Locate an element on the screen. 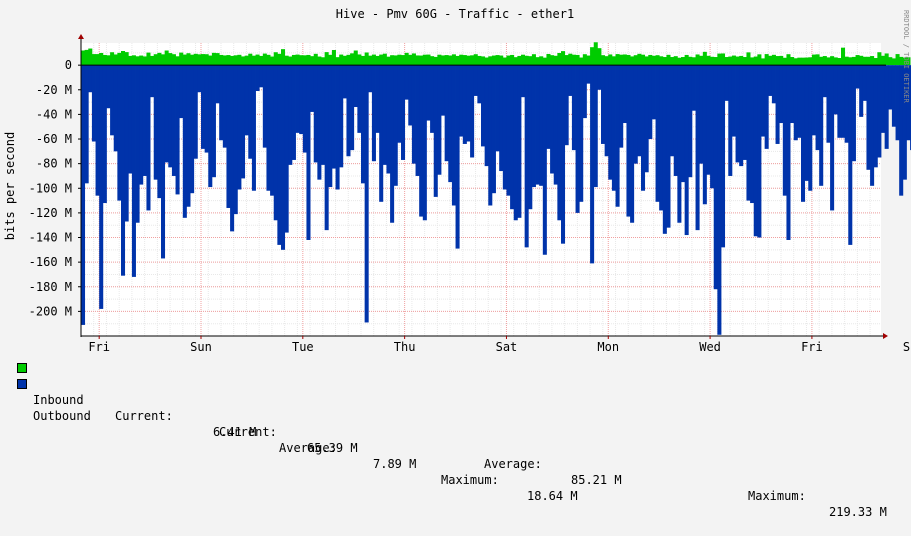  y-tick-label: -120 M is located at coordinates (50, 213).